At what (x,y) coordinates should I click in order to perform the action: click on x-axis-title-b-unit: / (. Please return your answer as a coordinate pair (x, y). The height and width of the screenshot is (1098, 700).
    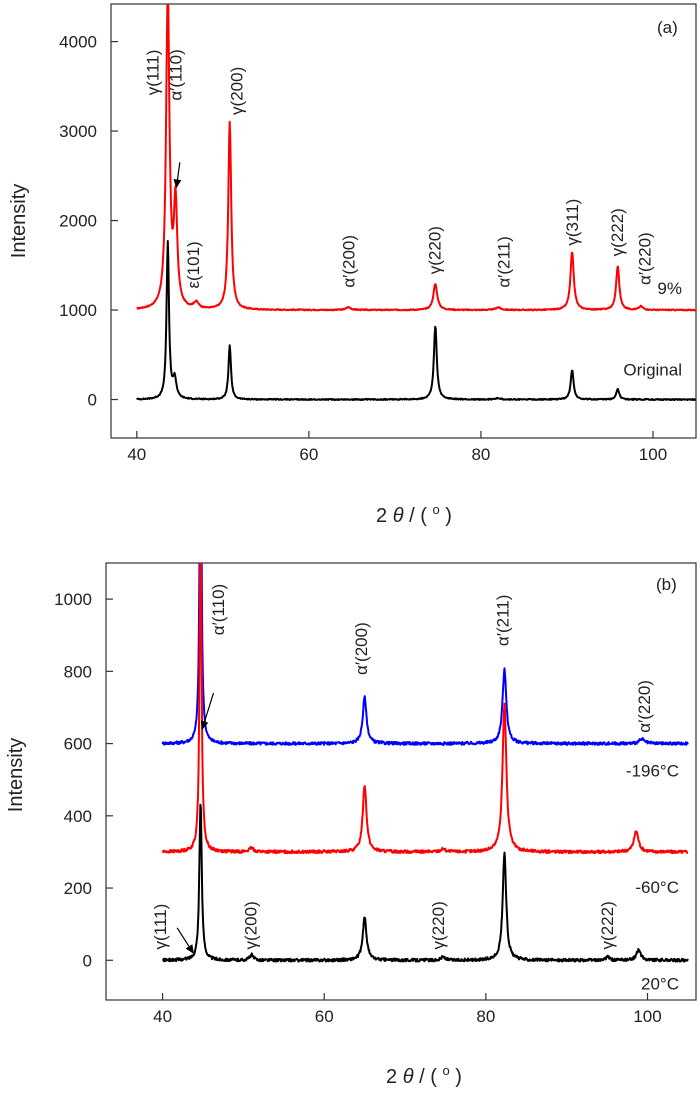
    Looking at the image, I should click on (428, 1077).